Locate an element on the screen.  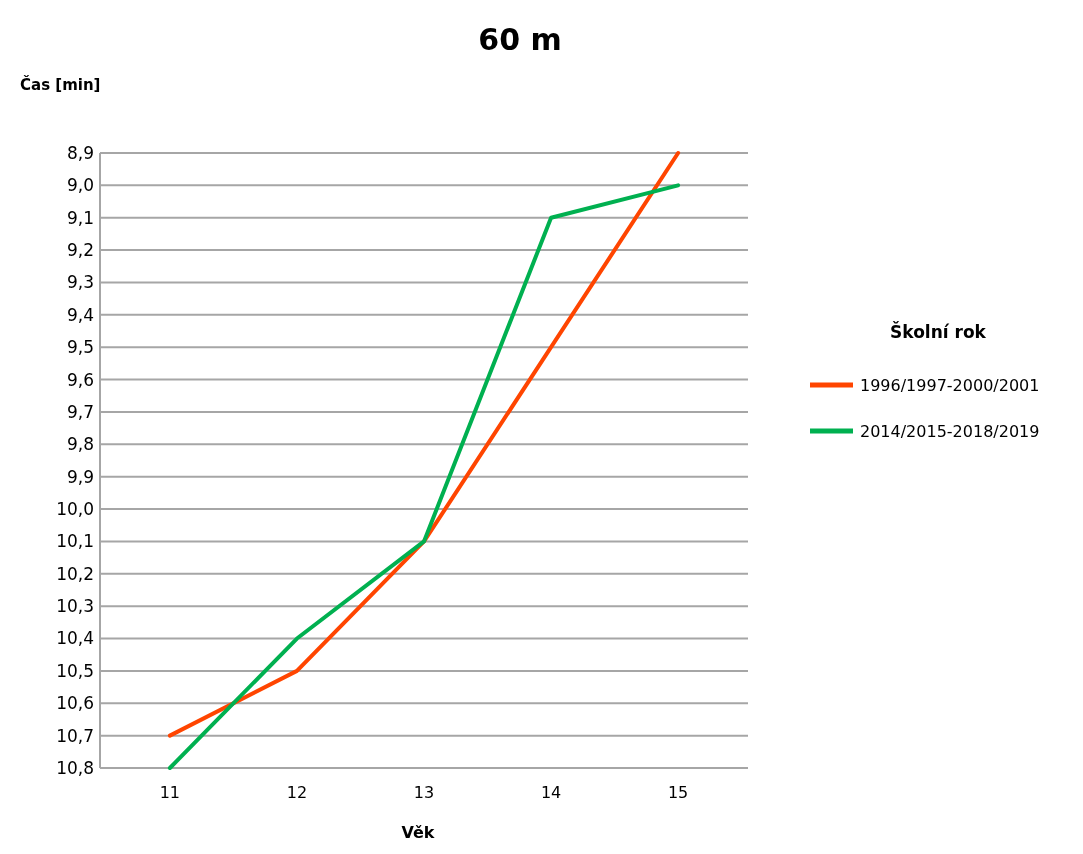
y-tick-label: 9,1 is located at coordinates (80, 217).